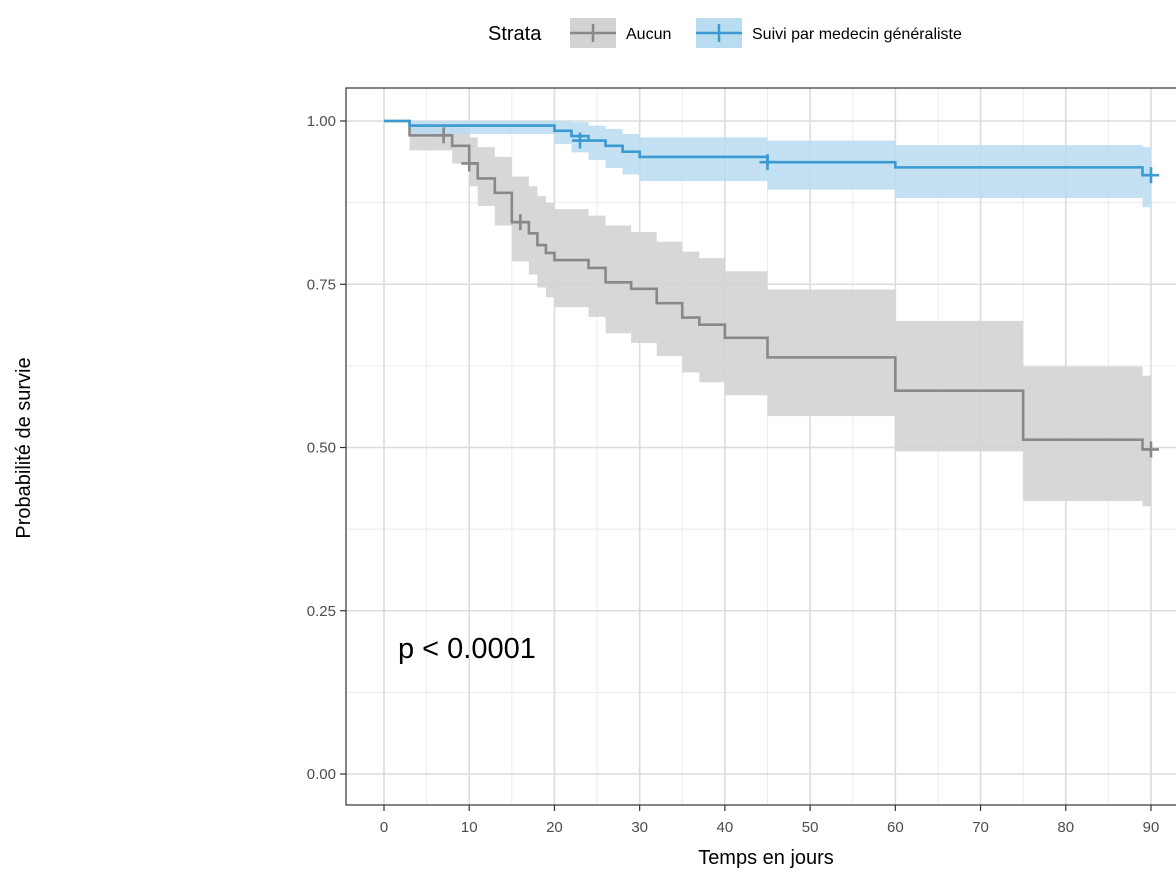  What do you see at coordinates (725, 827) in the screenshot?
I see `x-tick-label: 40` at bounding box center [725, 827].